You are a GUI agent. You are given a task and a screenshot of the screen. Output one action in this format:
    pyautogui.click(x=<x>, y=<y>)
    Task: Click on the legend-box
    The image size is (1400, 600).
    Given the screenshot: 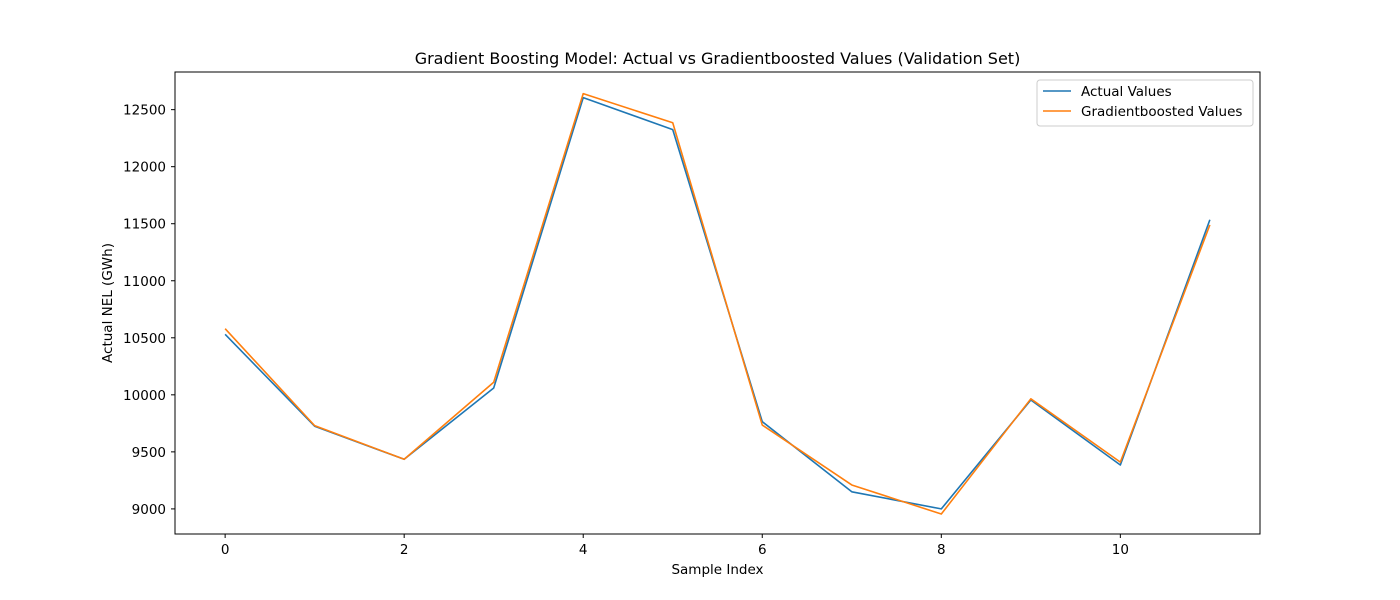 What is the action you would take?
    pyautogui.click(x=1145, y=103)
    